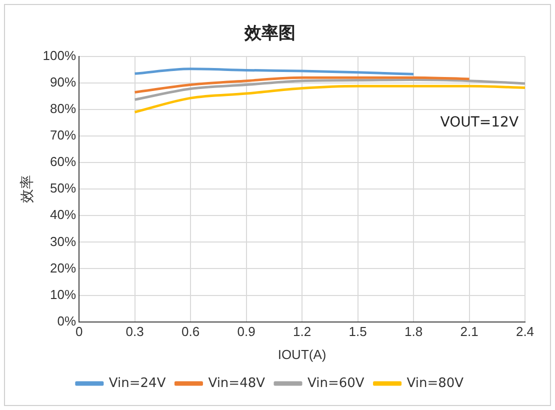  I want to click on x-tick-label: 0.6, so click(191, 332).